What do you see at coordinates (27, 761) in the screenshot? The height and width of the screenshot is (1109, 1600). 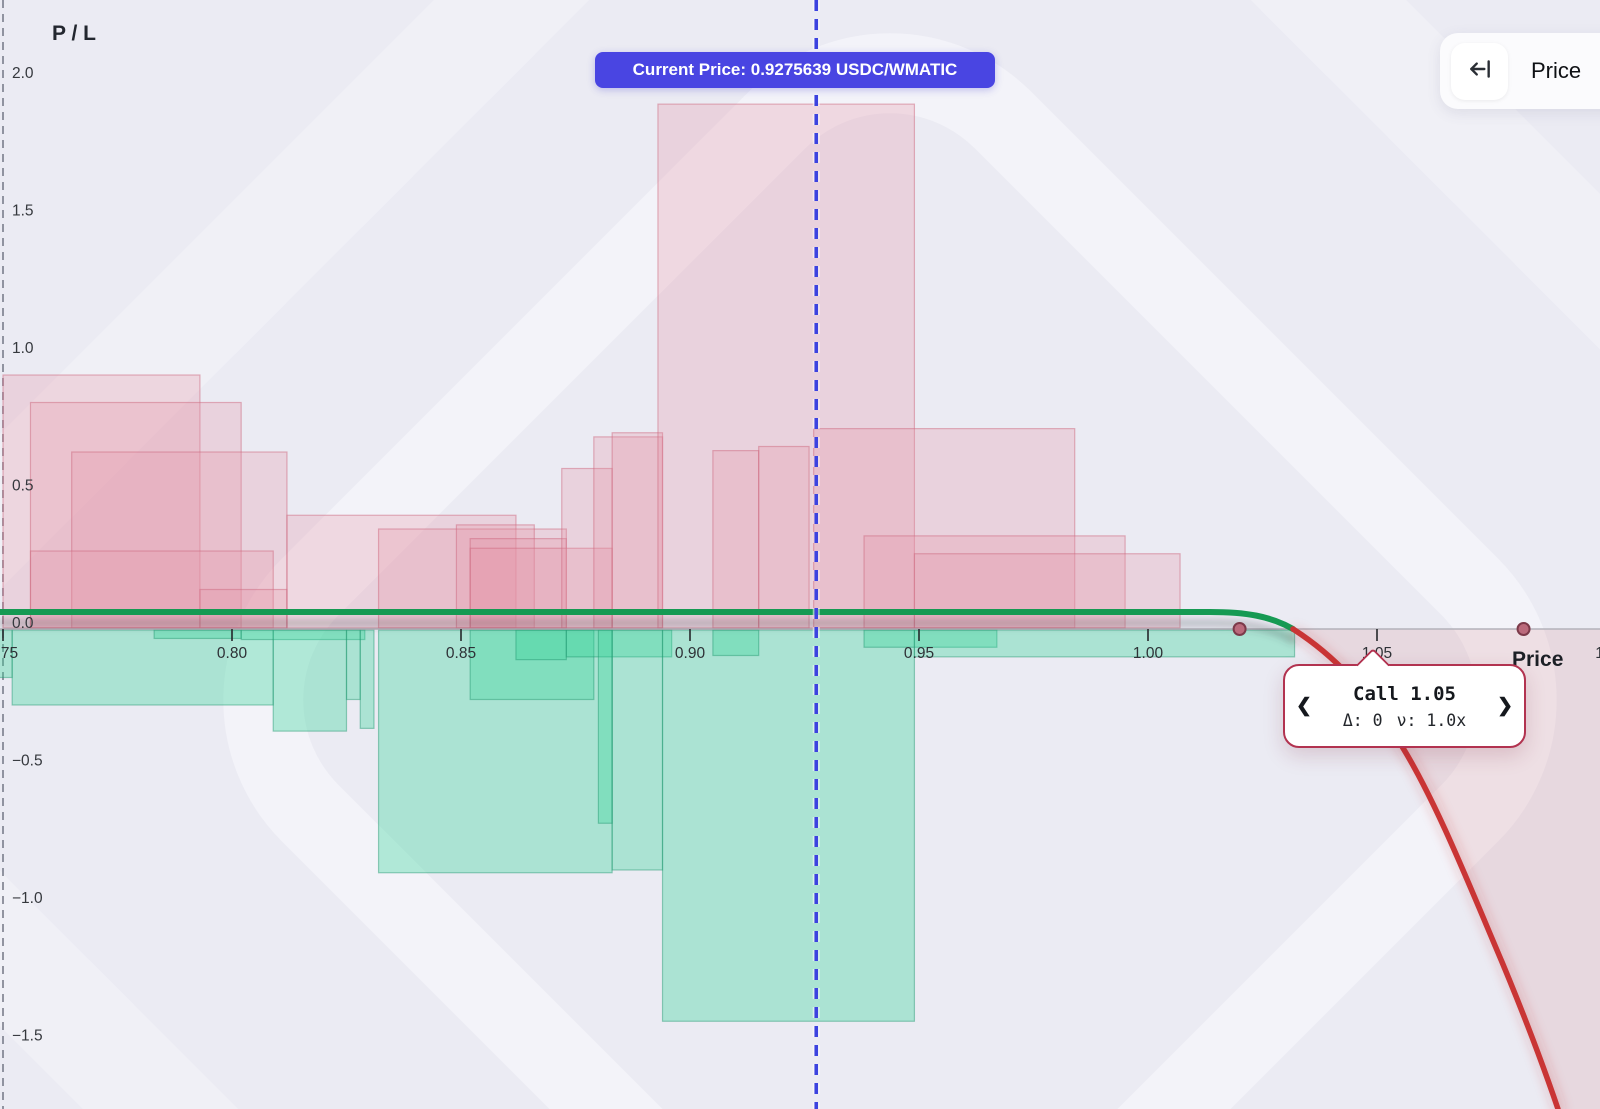 I see `y-axis-tick-label: −0.5` at bounding box center [27, 761].